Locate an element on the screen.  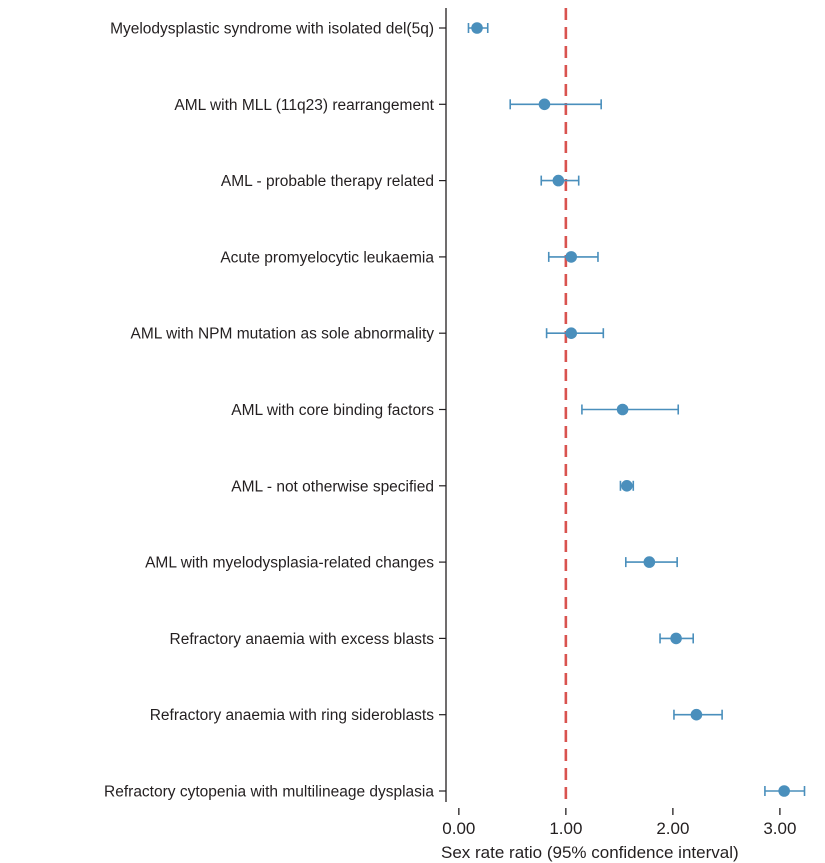
x-axis-ticks: 0.00 1.00 2.00 3.00 is located at coordinates (619, 823).